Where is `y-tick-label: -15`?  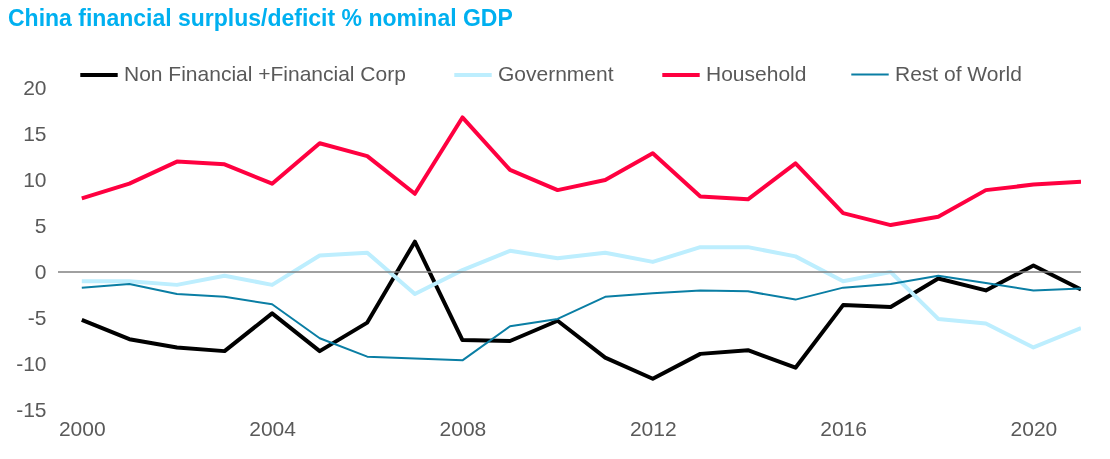
y-tick-label: -15 is located at coordinates (31, 409).